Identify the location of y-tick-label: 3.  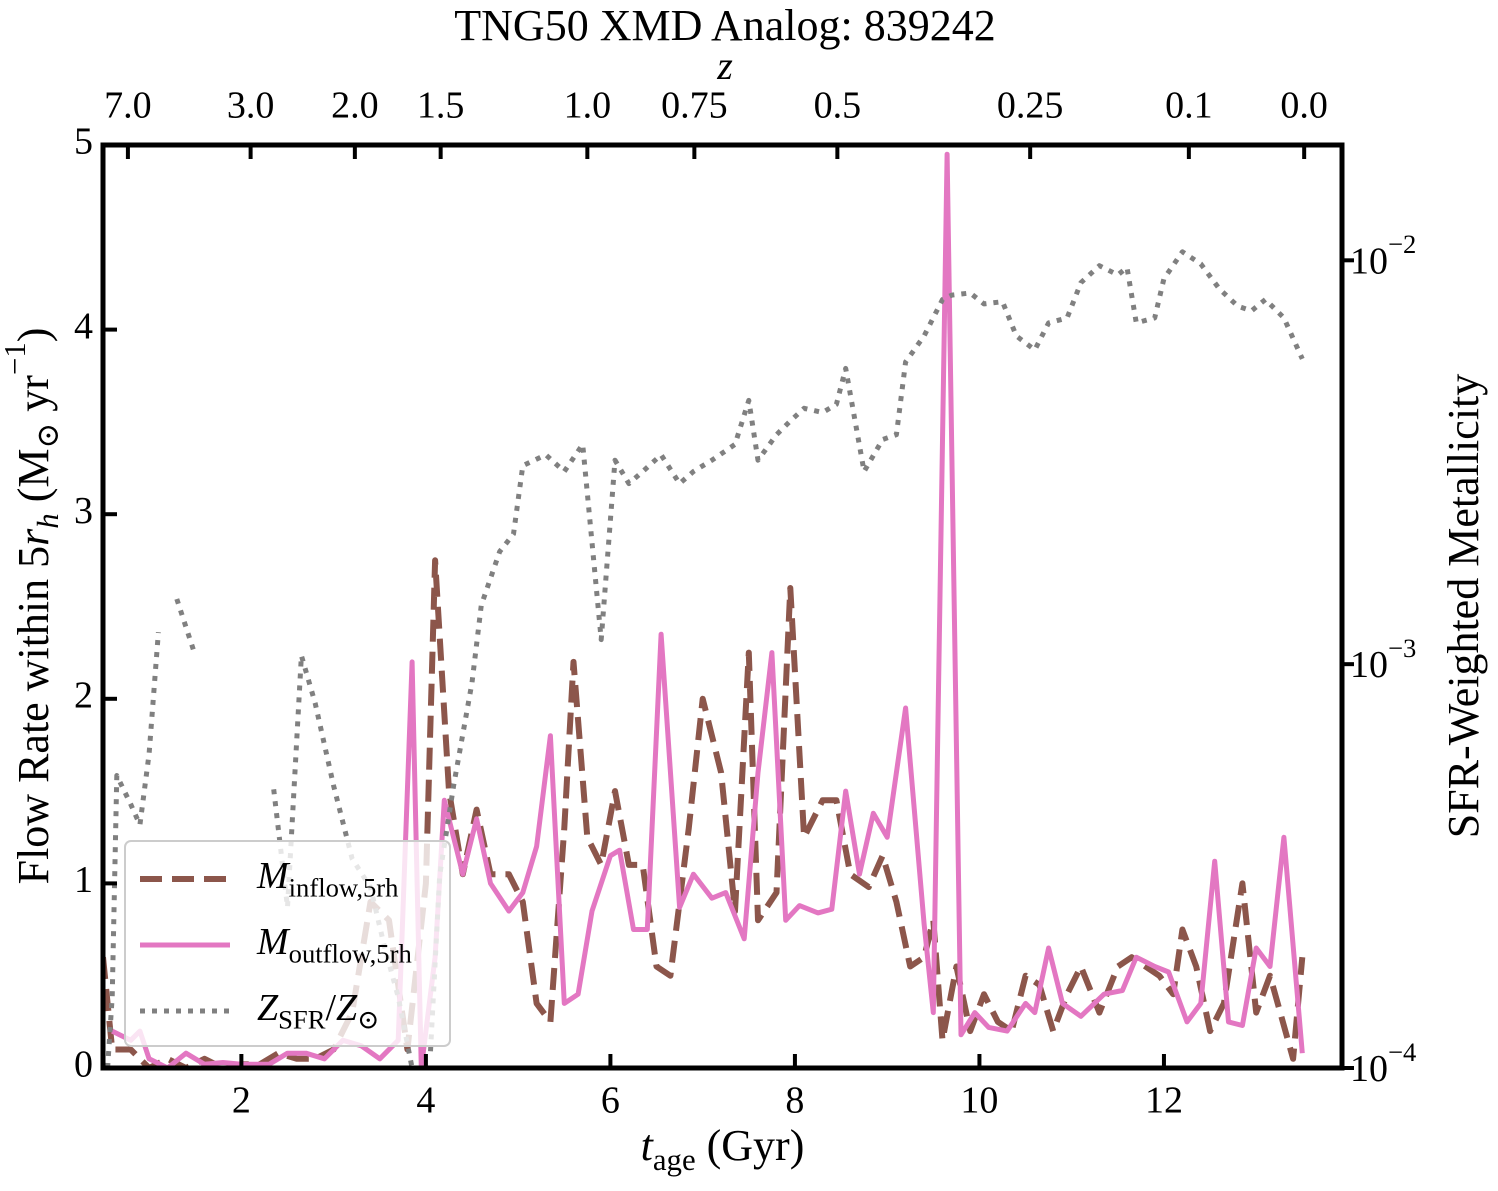
(83, 511).